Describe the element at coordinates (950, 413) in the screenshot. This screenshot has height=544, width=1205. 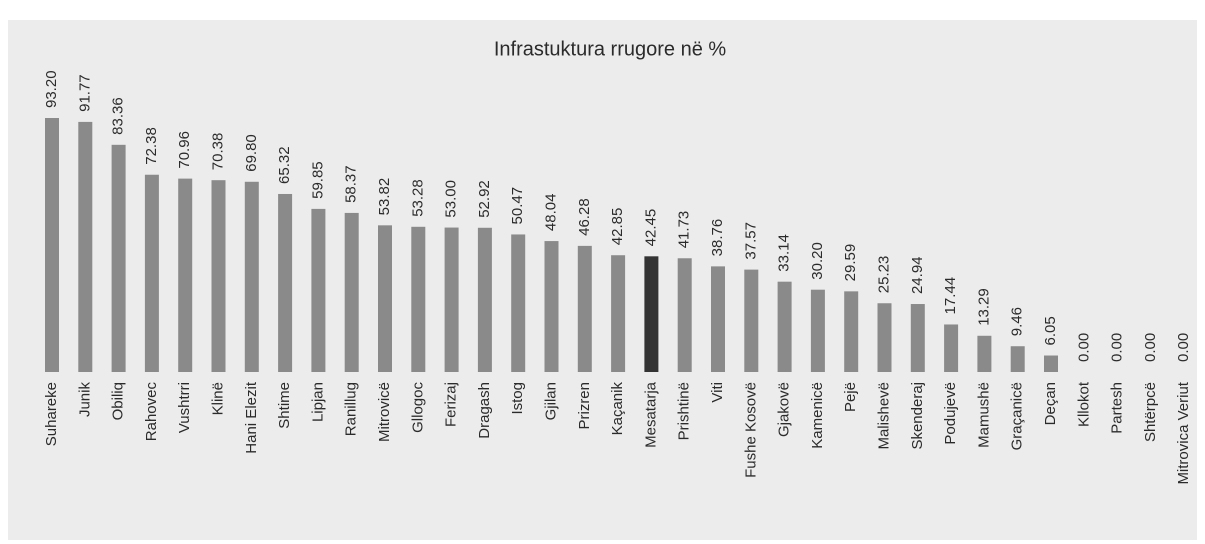
I see `x-tick-label: Podujevë` at that location.